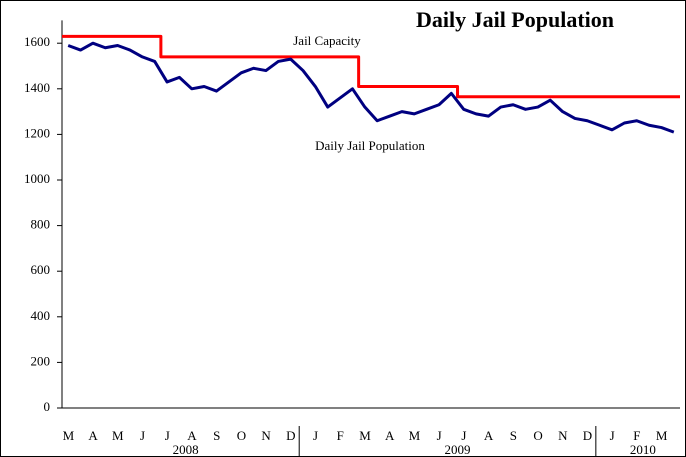 Image resolution: width=686 pixels, height=457 pixels. Describe the element at coordinates (37, 132) in the screenshot. I see `y-tick-label: 1200` at that location.